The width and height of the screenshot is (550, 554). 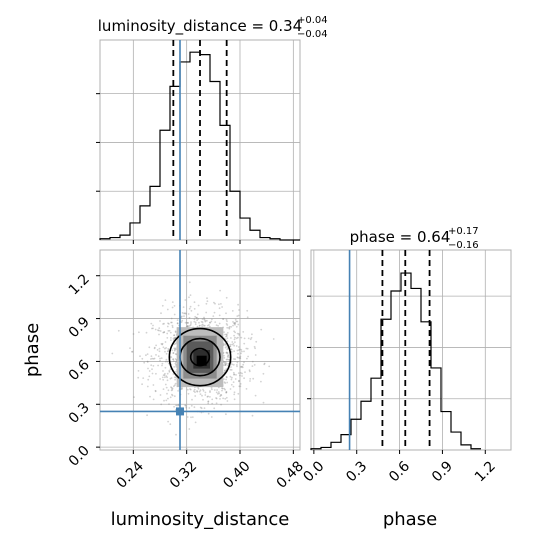 What do you see at coordinates (200, 519) in the screenshot?
I see `luminosity-distance-axis-label: luminosity_distance` at bounding box center [200, 519].